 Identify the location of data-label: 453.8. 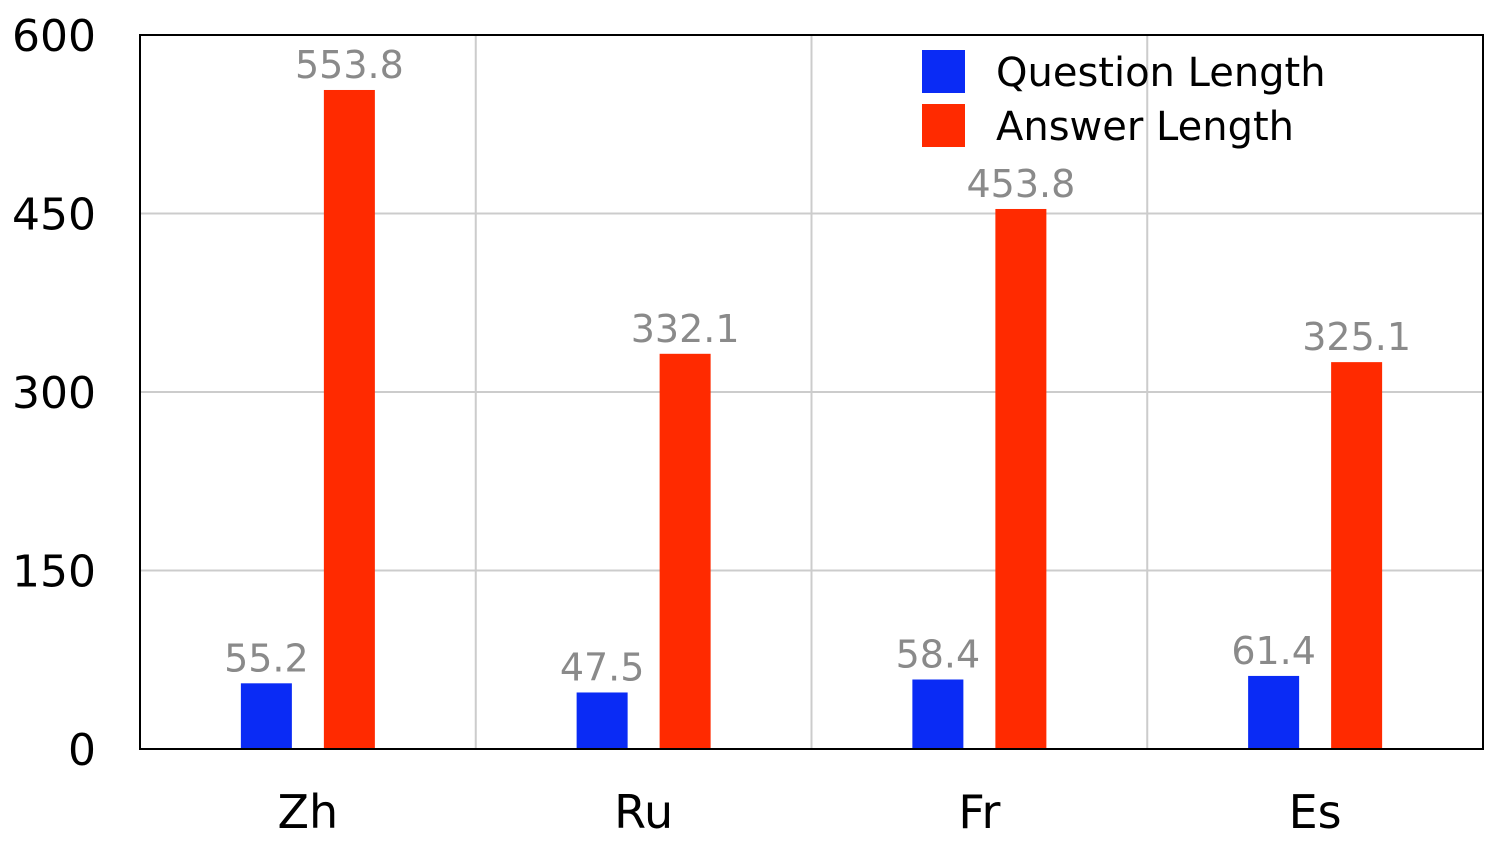
(1020, 184).